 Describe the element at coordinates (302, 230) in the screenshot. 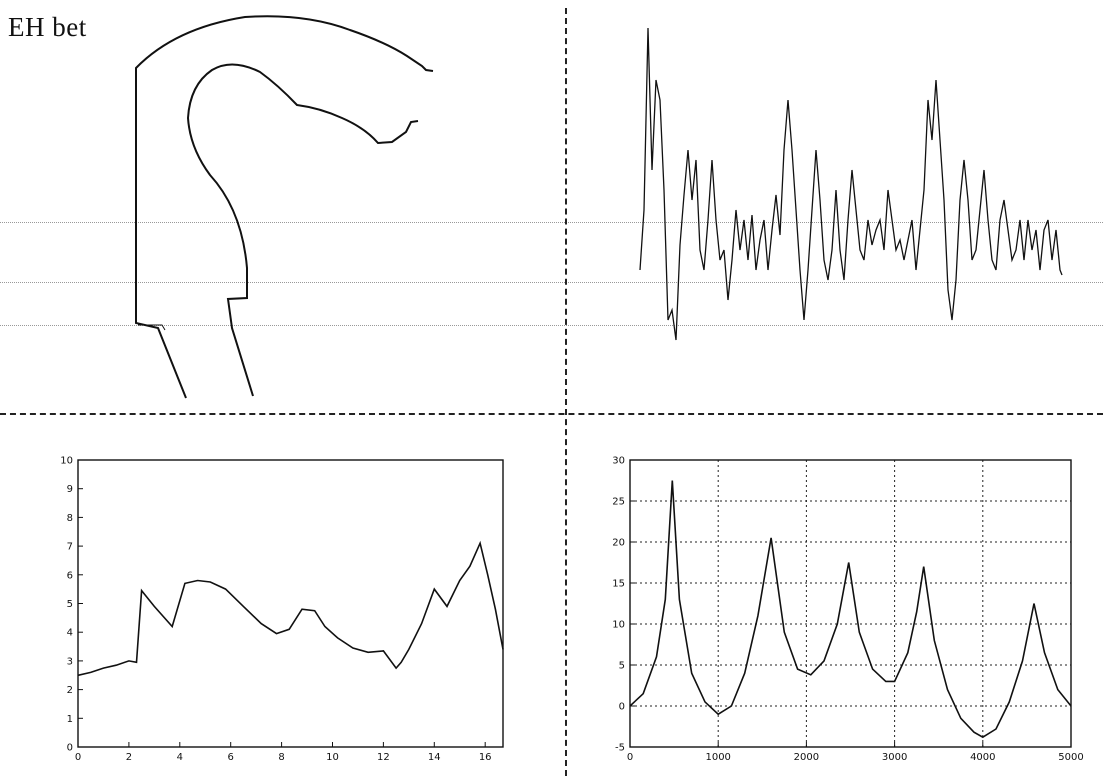

I see `vocal-tract-inner-wall` at that location.